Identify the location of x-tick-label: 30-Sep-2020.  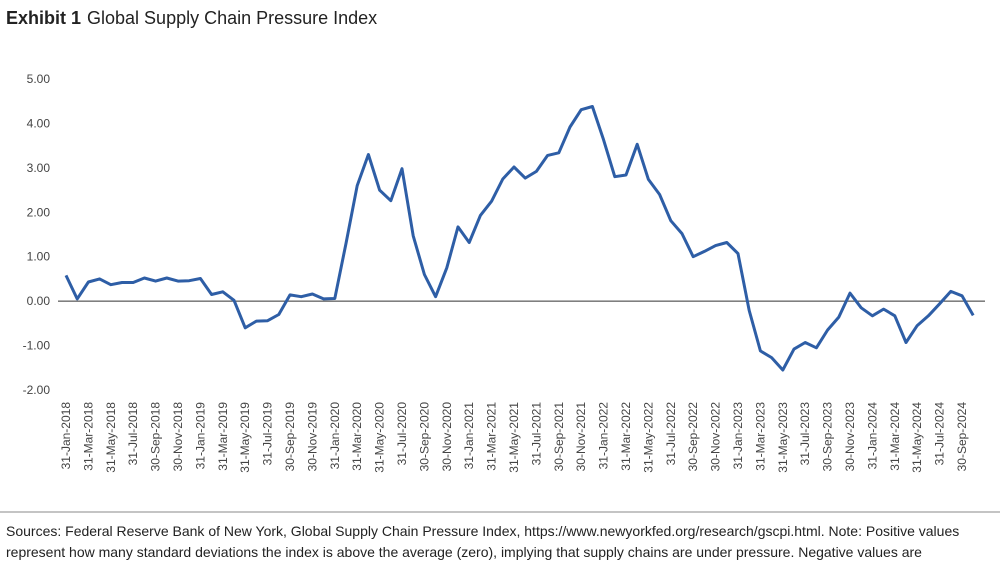
(424, 437).